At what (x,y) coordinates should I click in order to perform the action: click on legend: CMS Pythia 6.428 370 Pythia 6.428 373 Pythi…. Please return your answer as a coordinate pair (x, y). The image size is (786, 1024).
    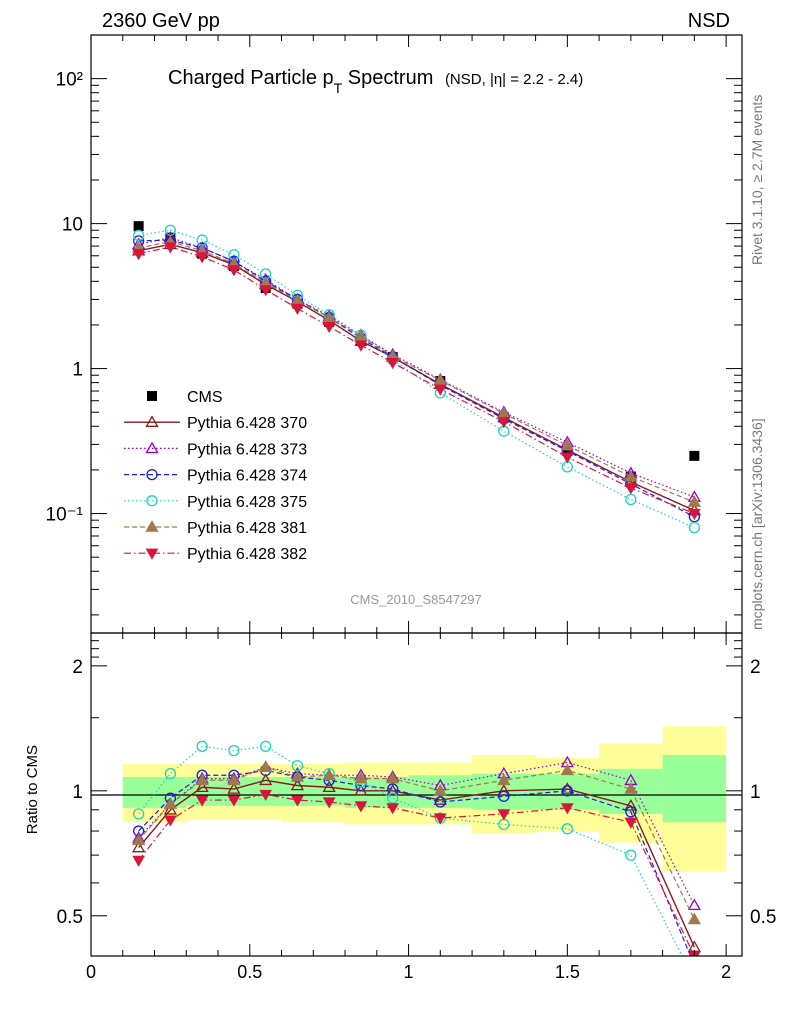
    Looking at the image, I should click on (215, 476).